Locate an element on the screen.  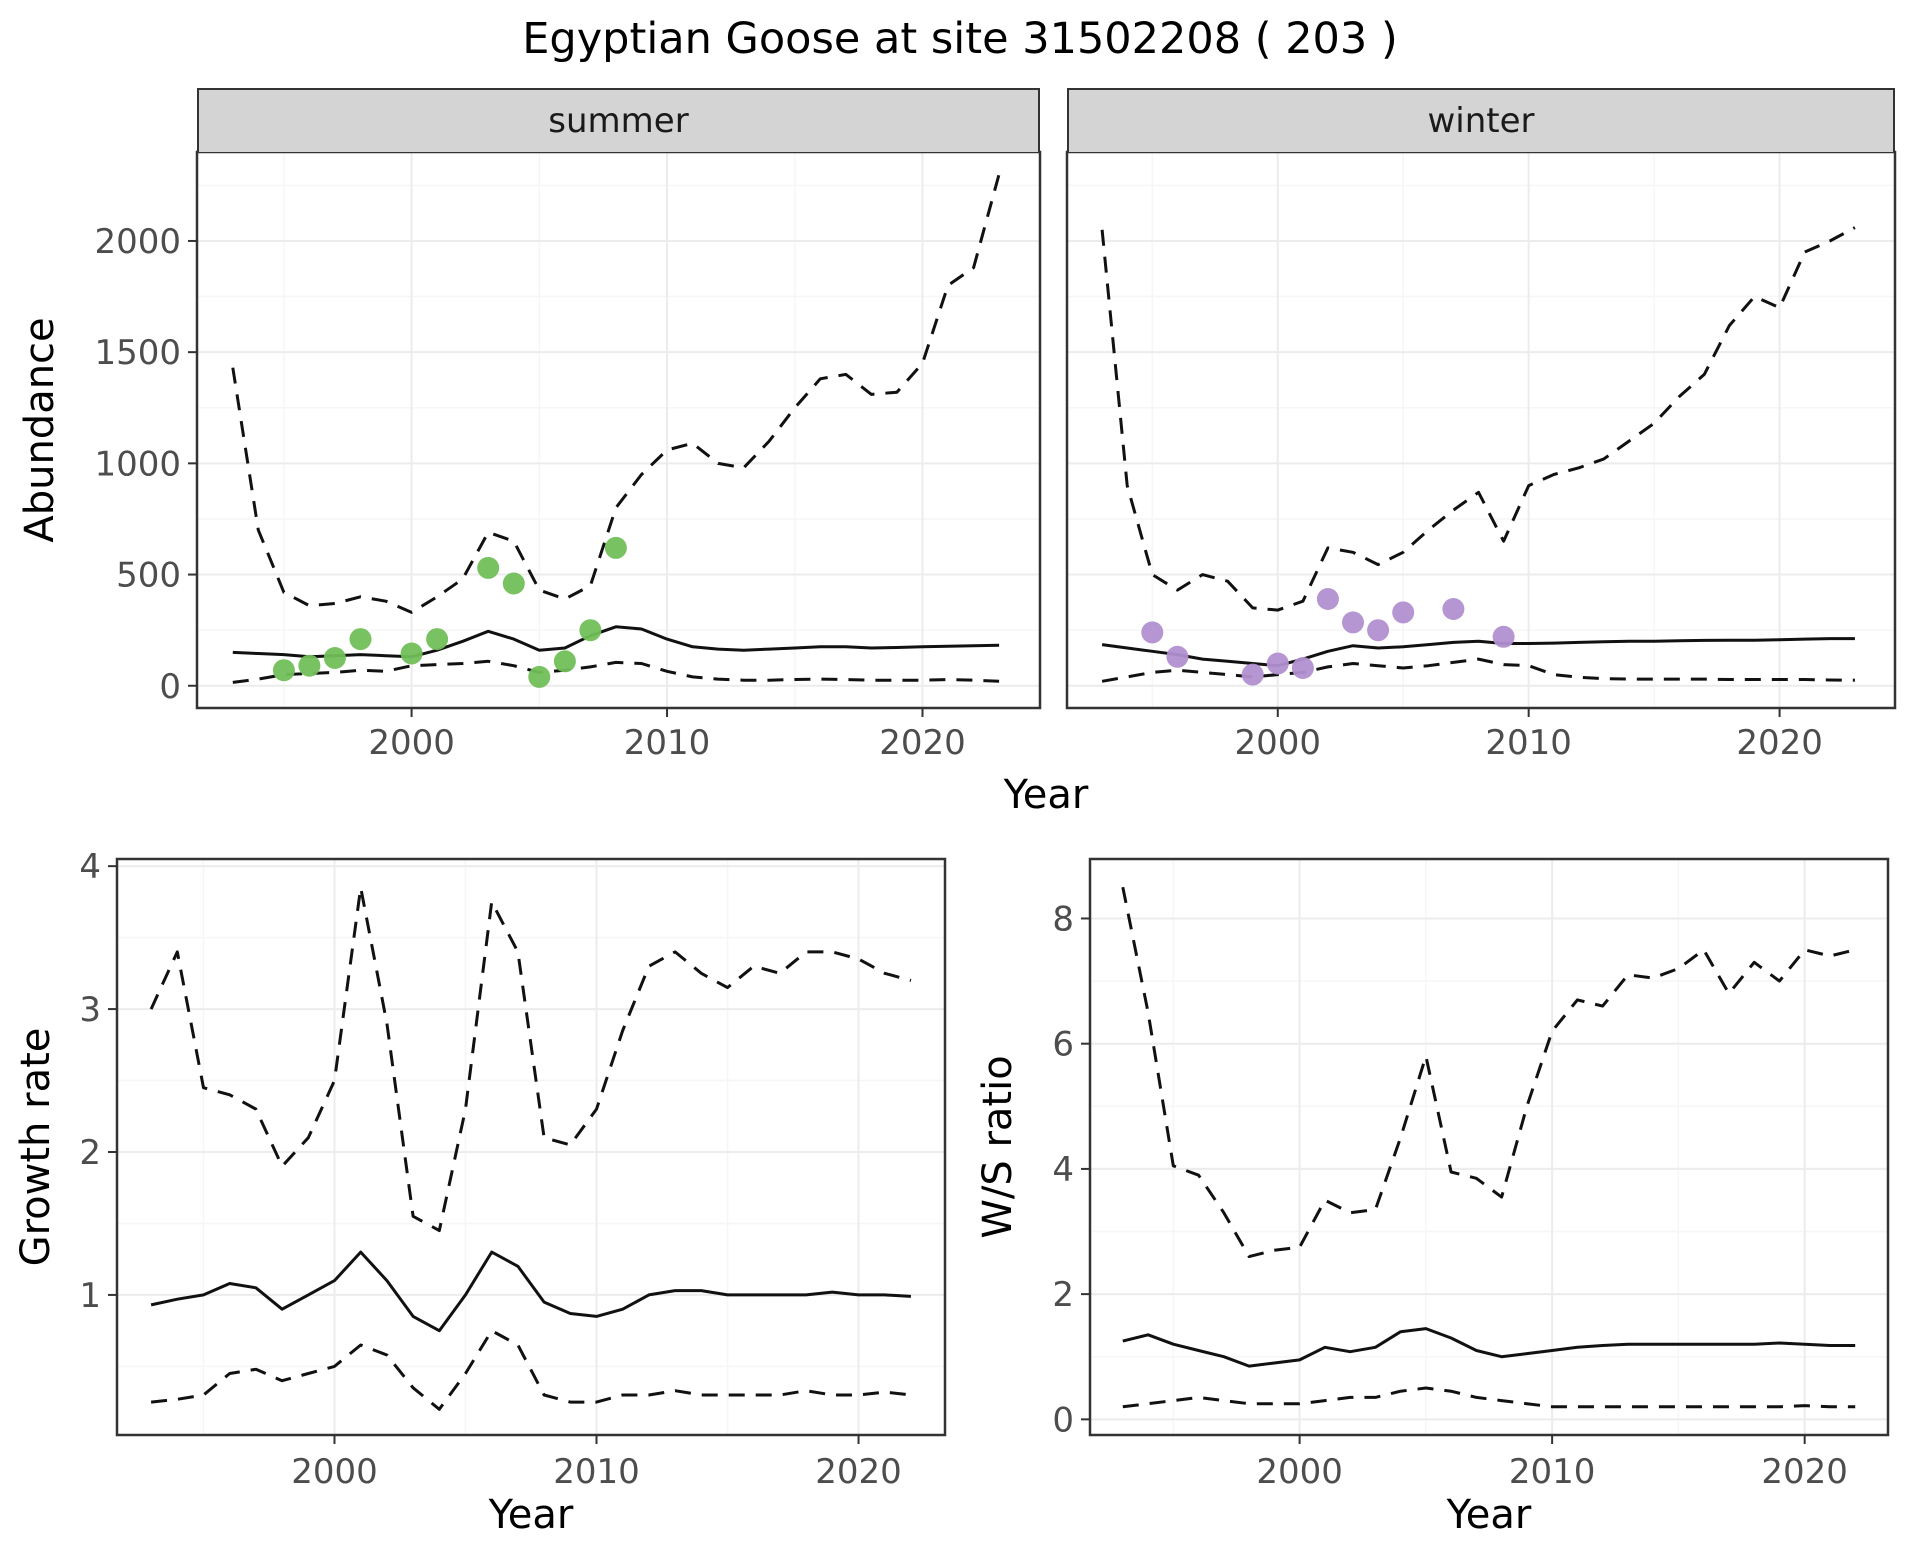
facet-strip-winter: winter is located at coordinates (1481, 120).